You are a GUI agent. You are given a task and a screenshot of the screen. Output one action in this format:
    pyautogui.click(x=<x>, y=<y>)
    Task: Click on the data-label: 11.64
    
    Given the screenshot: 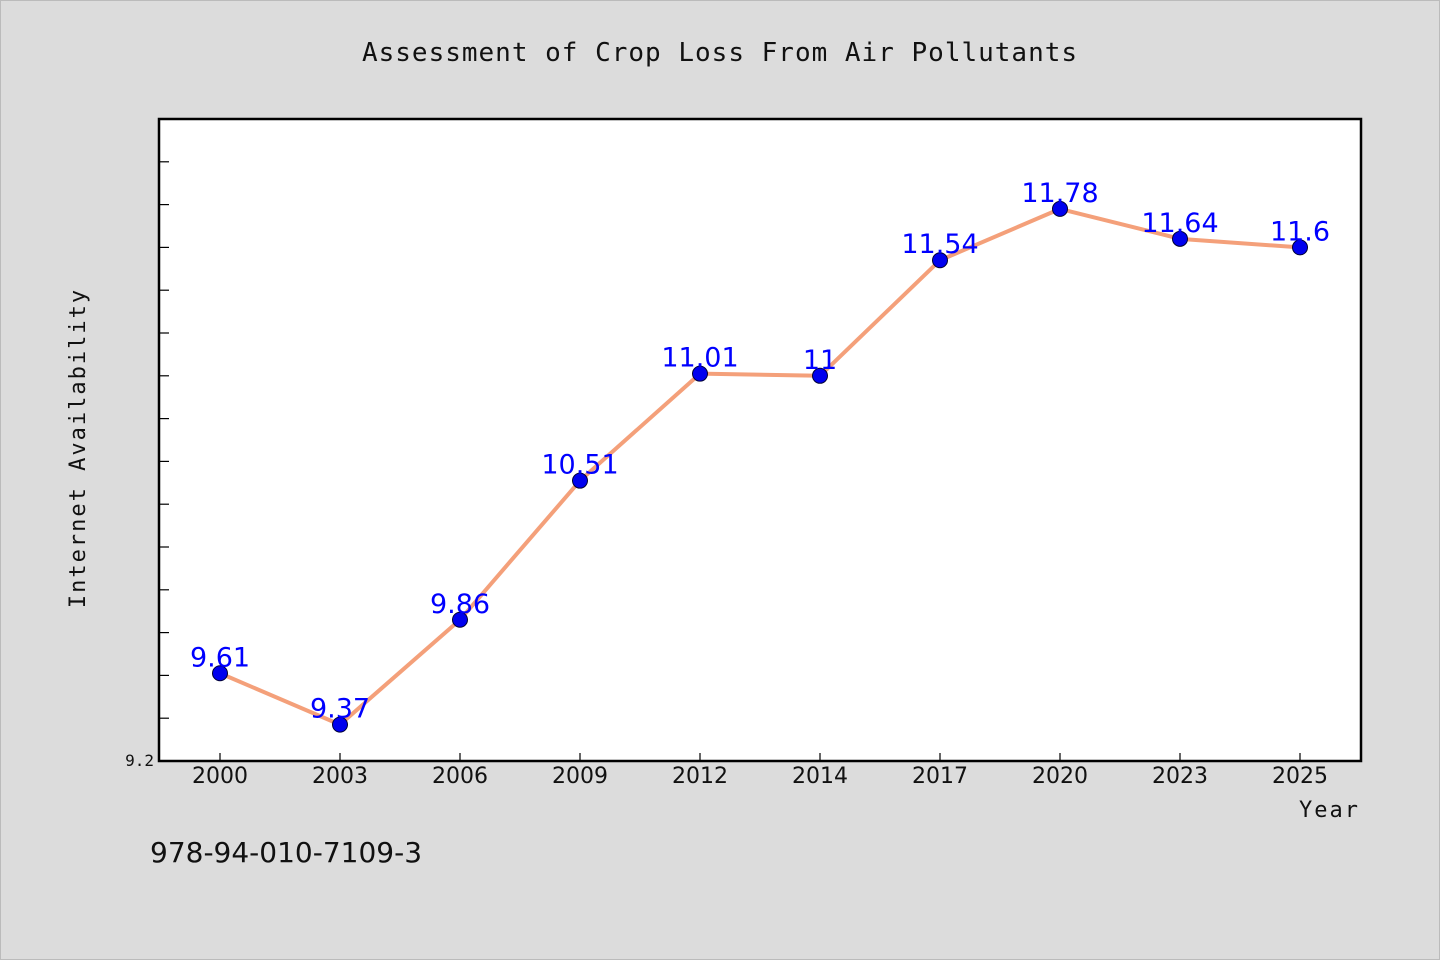 What is the action you would take?
    pyautogui.click(x=1179, y=223)
    